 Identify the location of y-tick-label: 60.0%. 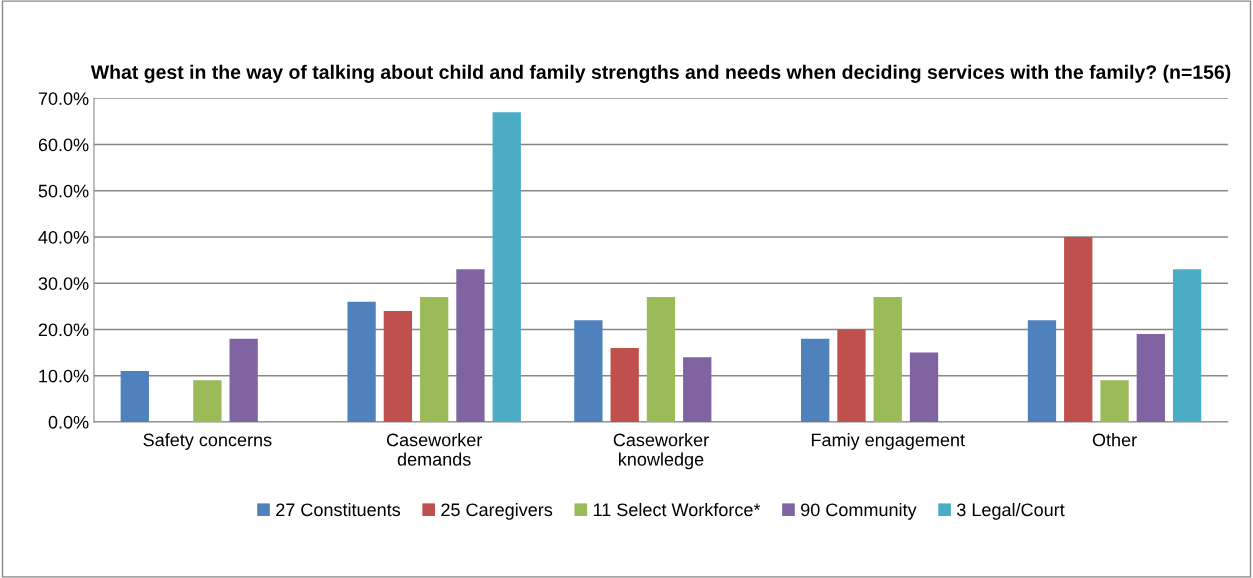
(63, 145).